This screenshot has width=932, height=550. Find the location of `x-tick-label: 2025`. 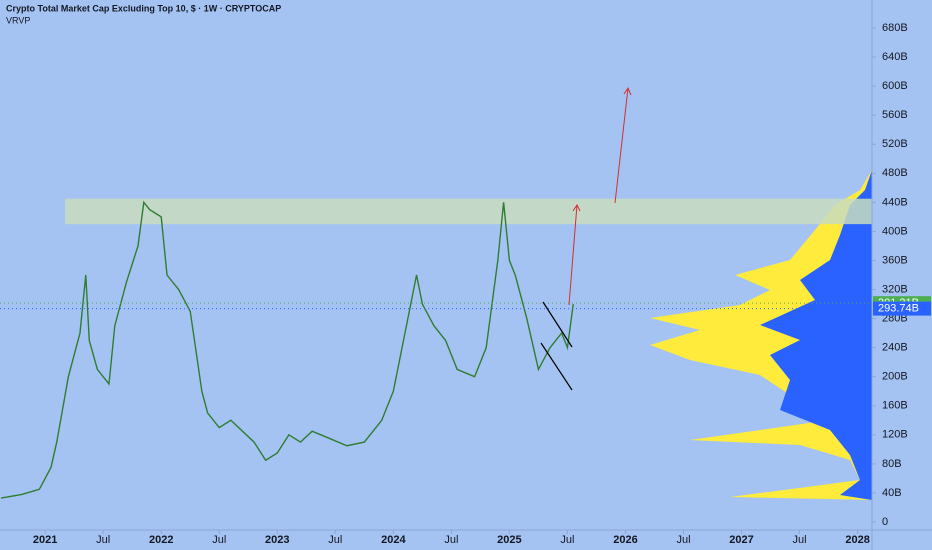

x-tick-label: 2025 is located at coordinates (509, 540).